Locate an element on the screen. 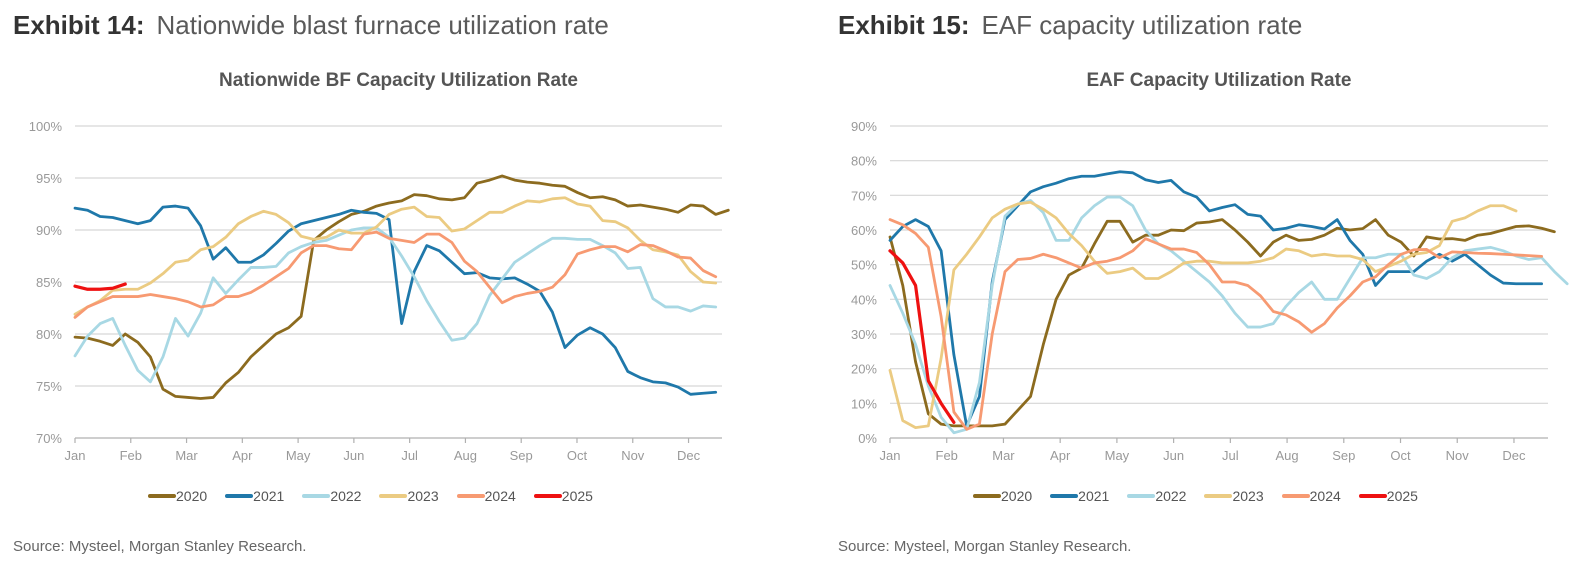 The height and width of the screenshot is (575, 1595). series-line-2022 is located at coordinates (395, 305).